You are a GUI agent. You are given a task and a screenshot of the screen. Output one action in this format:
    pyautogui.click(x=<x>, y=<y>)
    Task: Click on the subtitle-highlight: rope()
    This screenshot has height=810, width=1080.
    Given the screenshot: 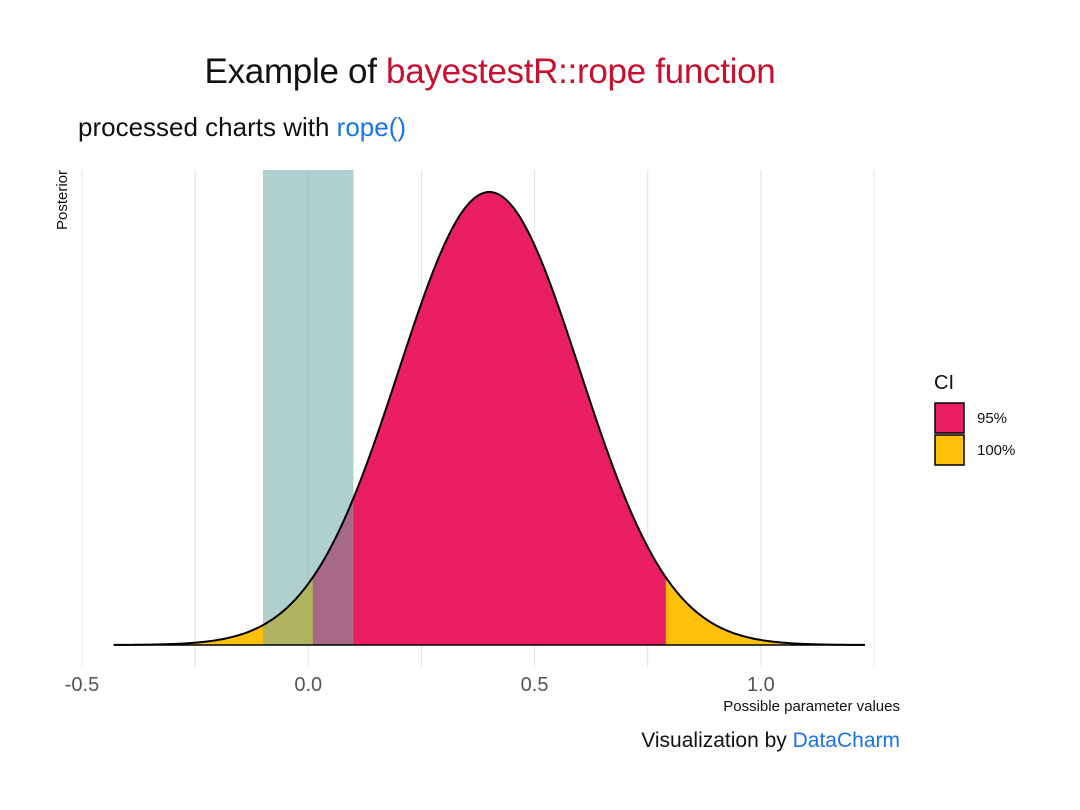 What is the action you would take?
    pyautogui.click(x=371, y=127)
    